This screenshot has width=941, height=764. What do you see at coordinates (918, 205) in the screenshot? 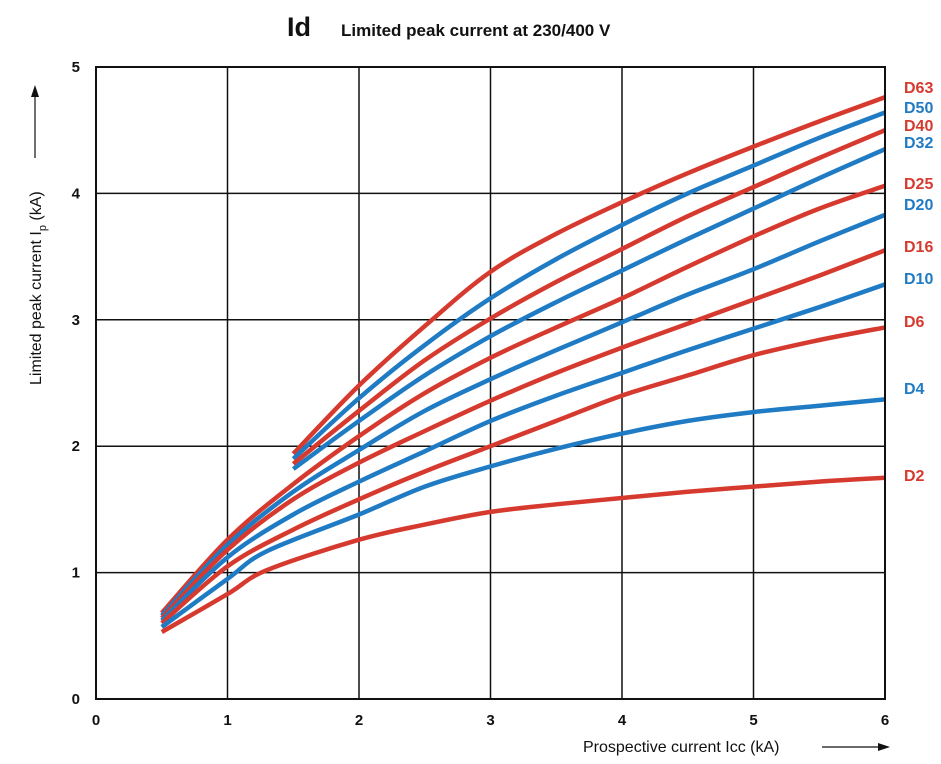
I see `series-label-d20: D20` at bounding box center [918, 205].